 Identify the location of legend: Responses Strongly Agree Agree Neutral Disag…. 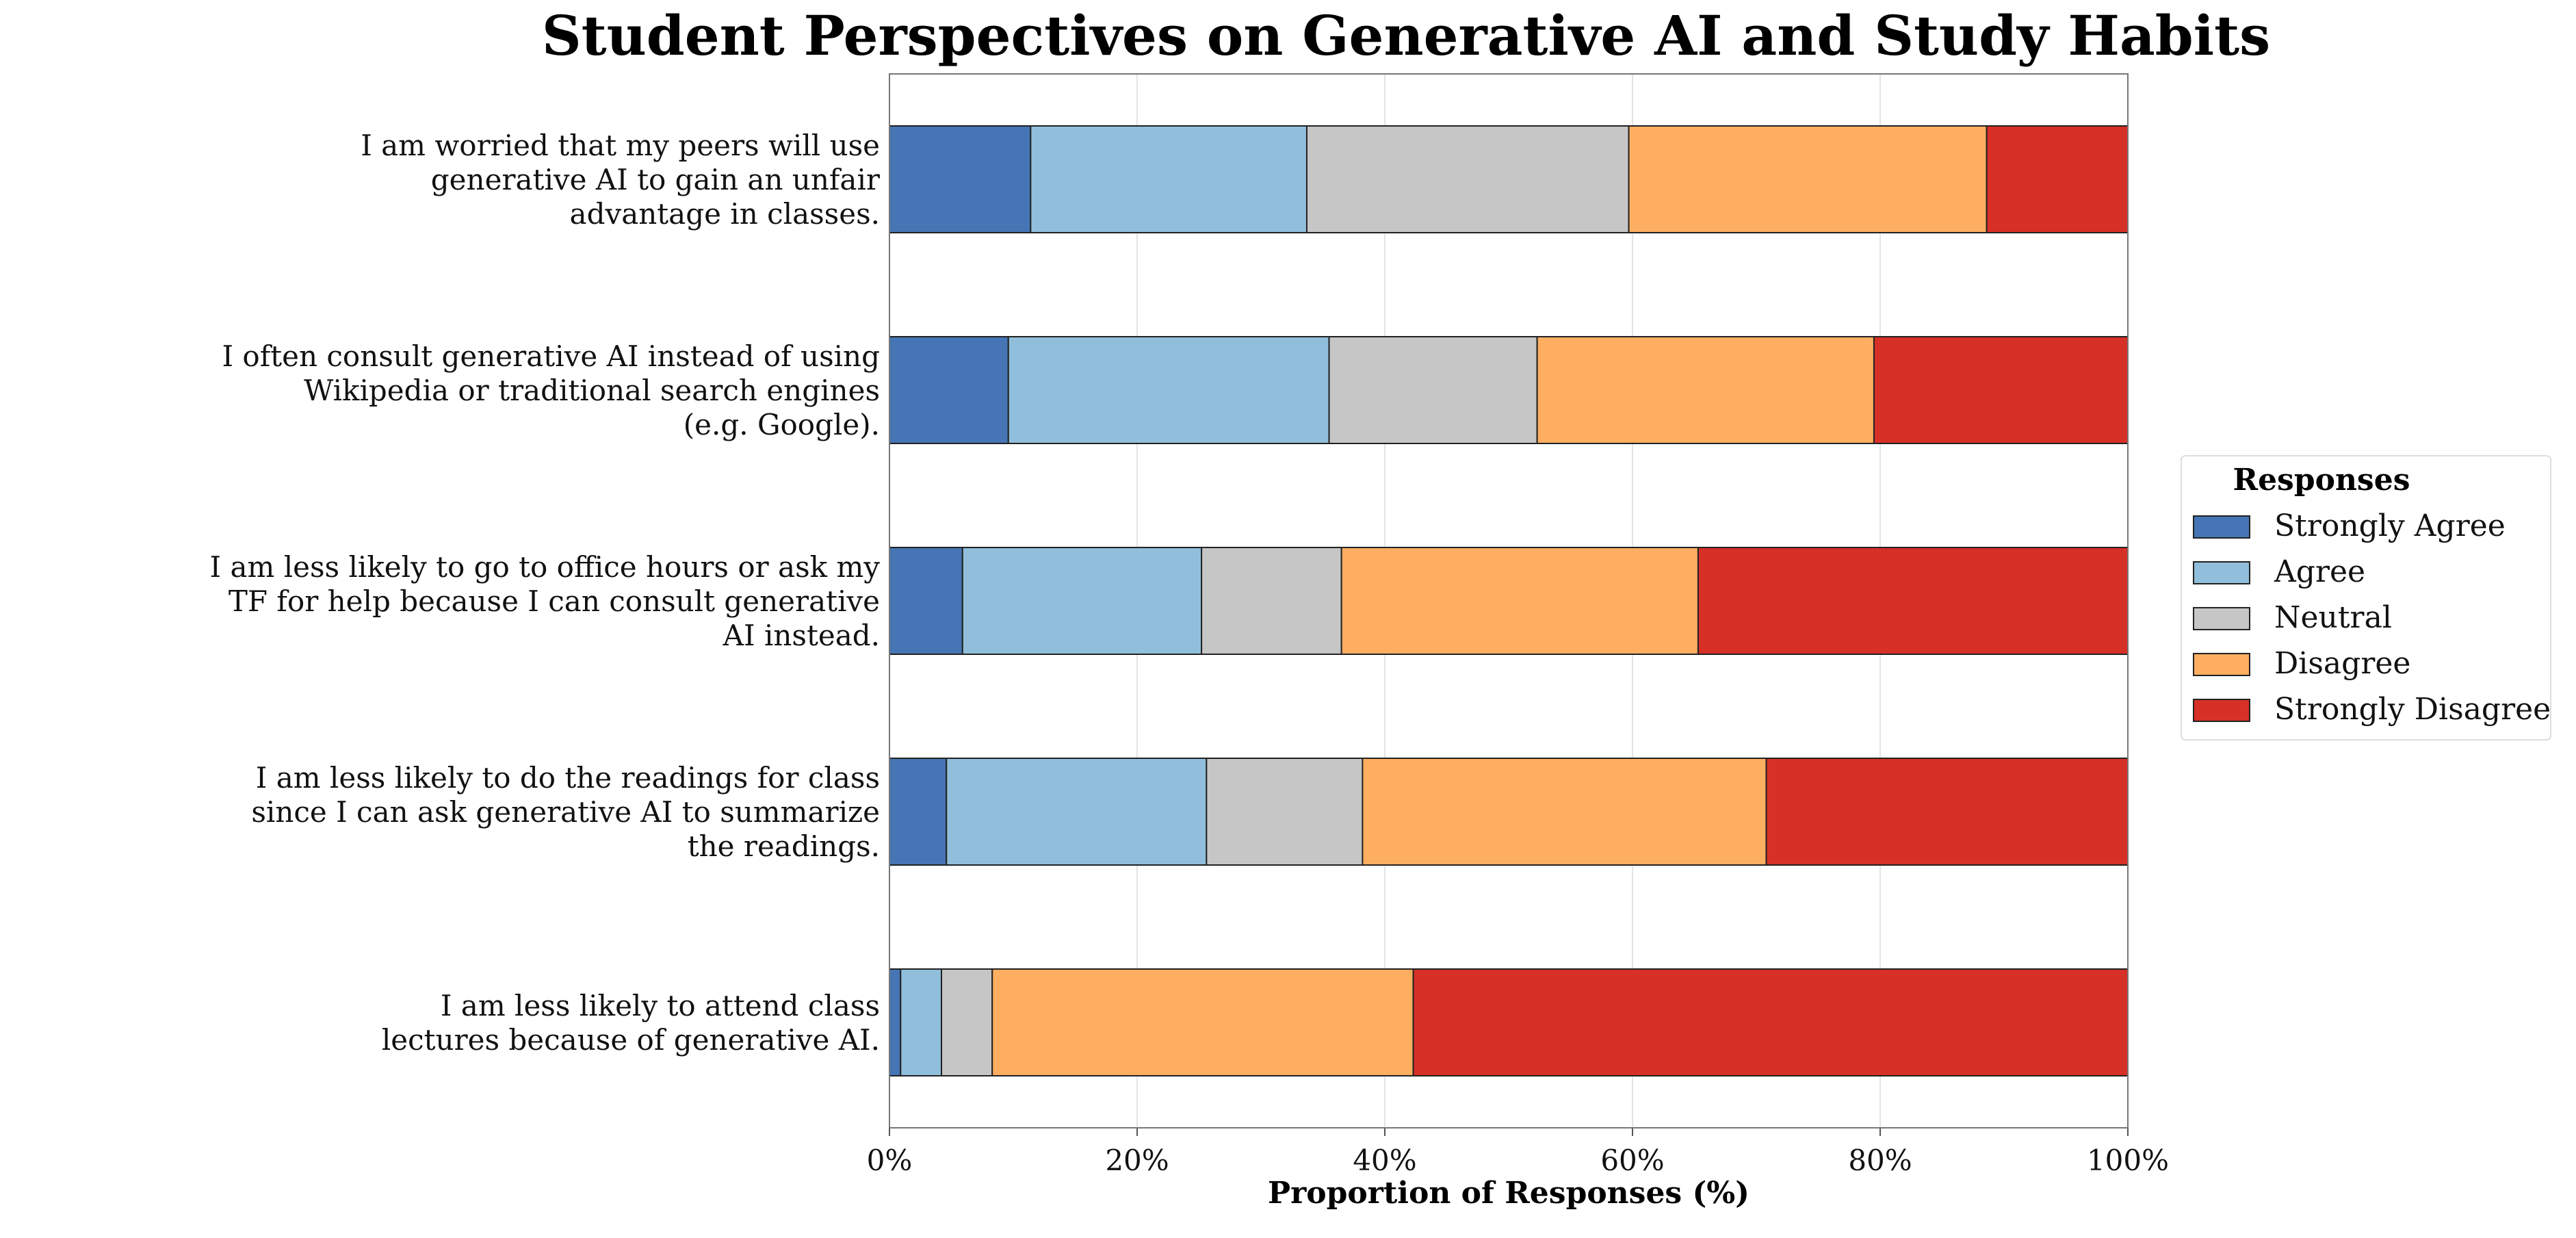
(2366, 597).